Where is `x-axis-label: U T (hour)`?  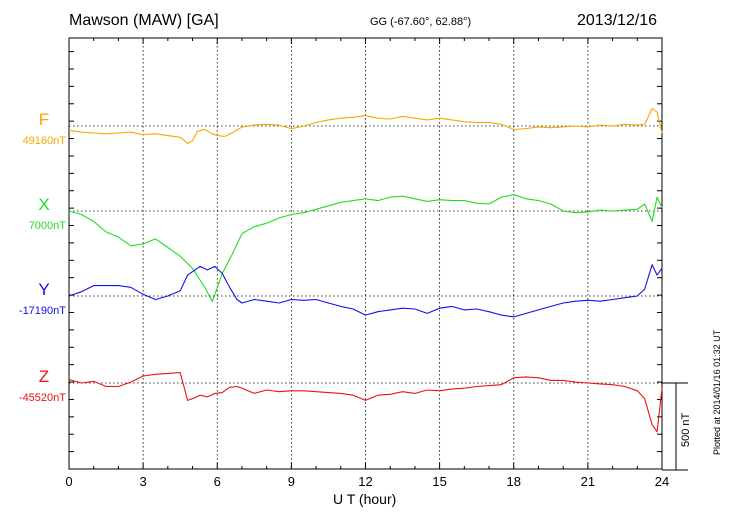 x-axis-label: U T (hour) is located at coordinates (365, 499).